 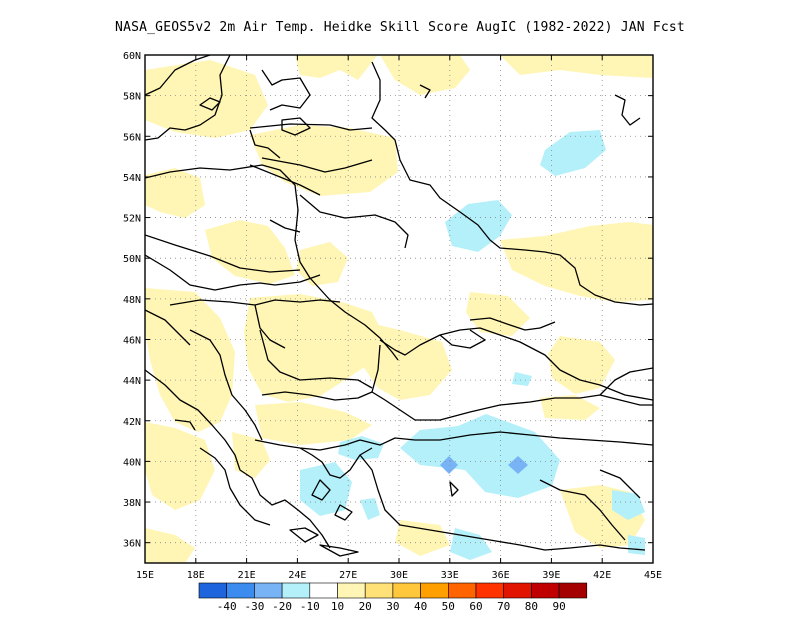 I want to click on negative-skill-strong-regions, so click(x=484, y=465).